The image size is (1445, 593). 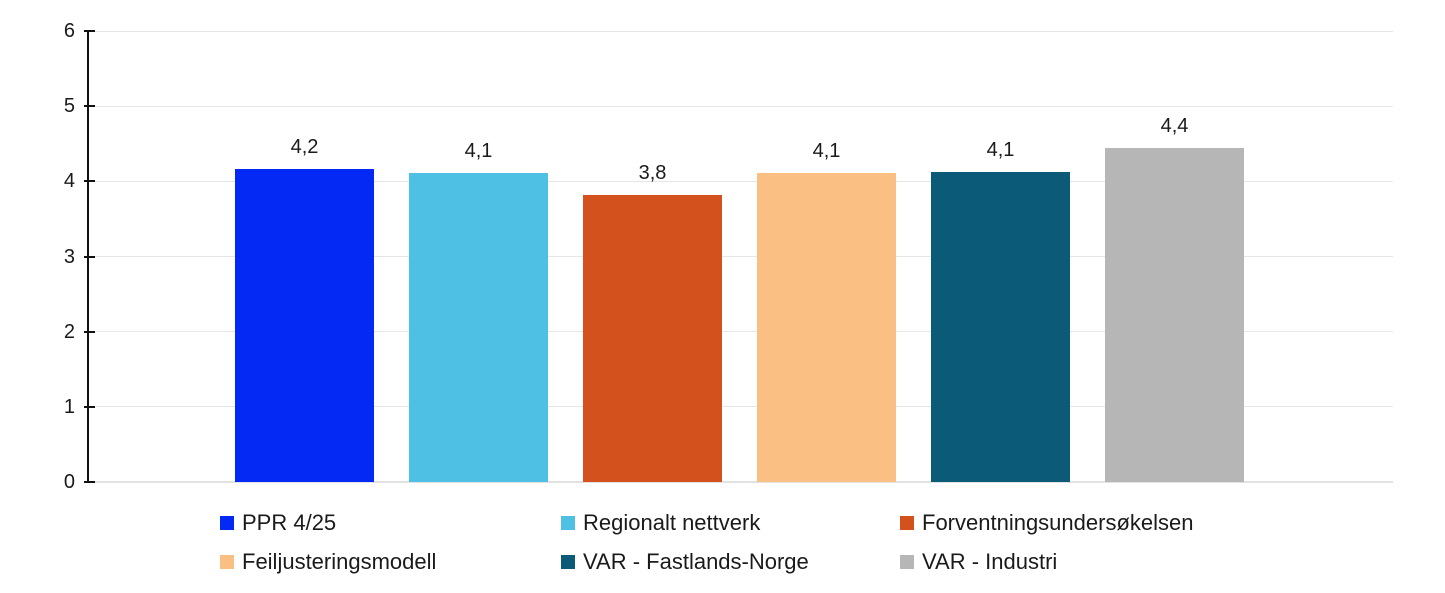 What do you see at coordinates (304, 146) in the screenshot?
I see `bar-value-label-1: 4,2` at bounding box center [304, 146].